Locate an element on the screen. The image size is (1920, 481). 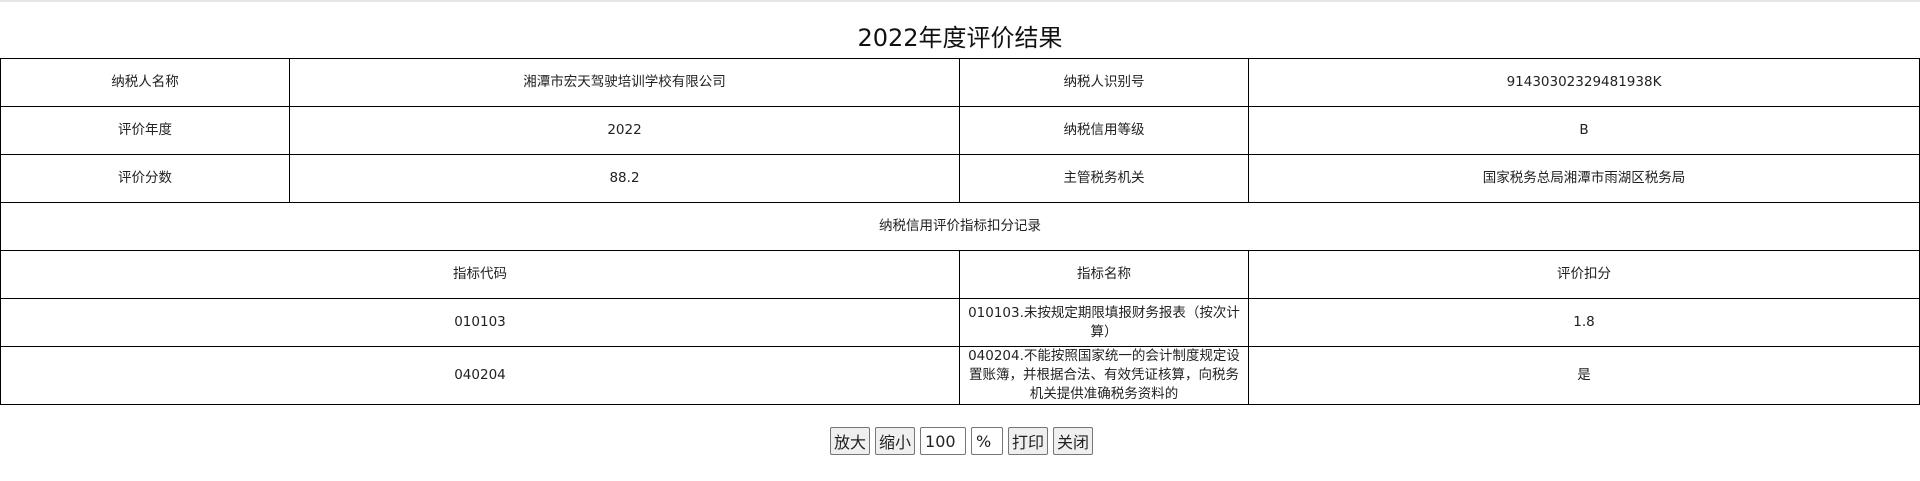
section-row: 纳税信用评价指标扣分记录 is located at coordinates (960, 226).